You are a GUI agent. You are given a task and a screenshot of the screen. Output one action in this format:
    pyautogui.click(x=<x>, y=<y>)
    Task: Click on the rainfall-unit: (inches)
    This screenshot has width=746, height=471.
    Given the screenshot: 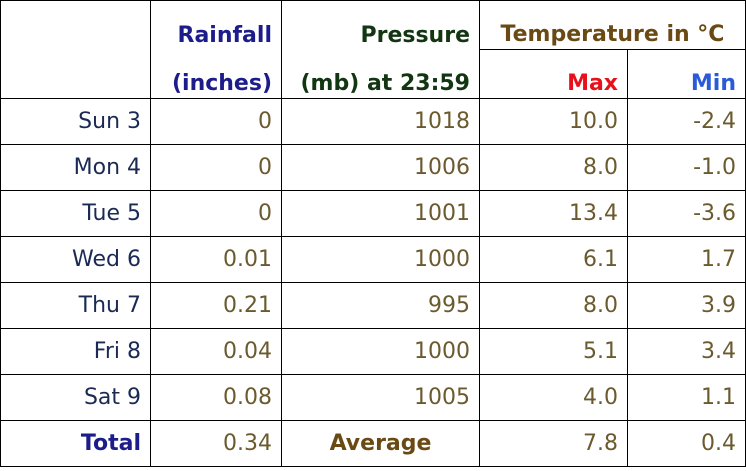 What is the action you would take?
    pyautogui.click(x=216, y=74)
    